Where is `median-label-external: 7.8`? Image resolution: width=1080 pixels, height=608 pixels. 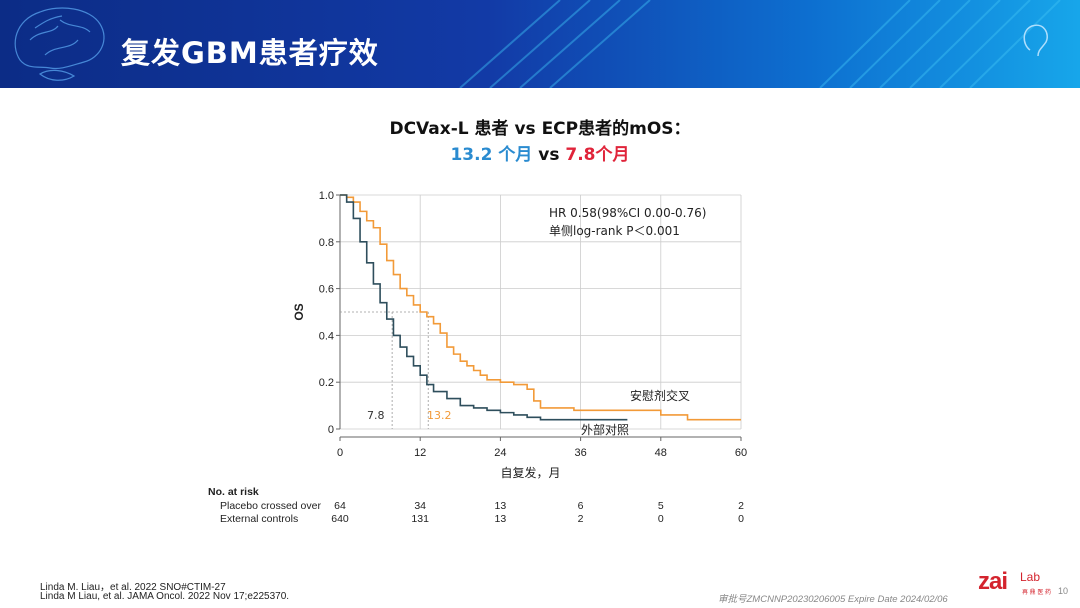 median-label-external: 7.8 is located at coordinates (376, 415).